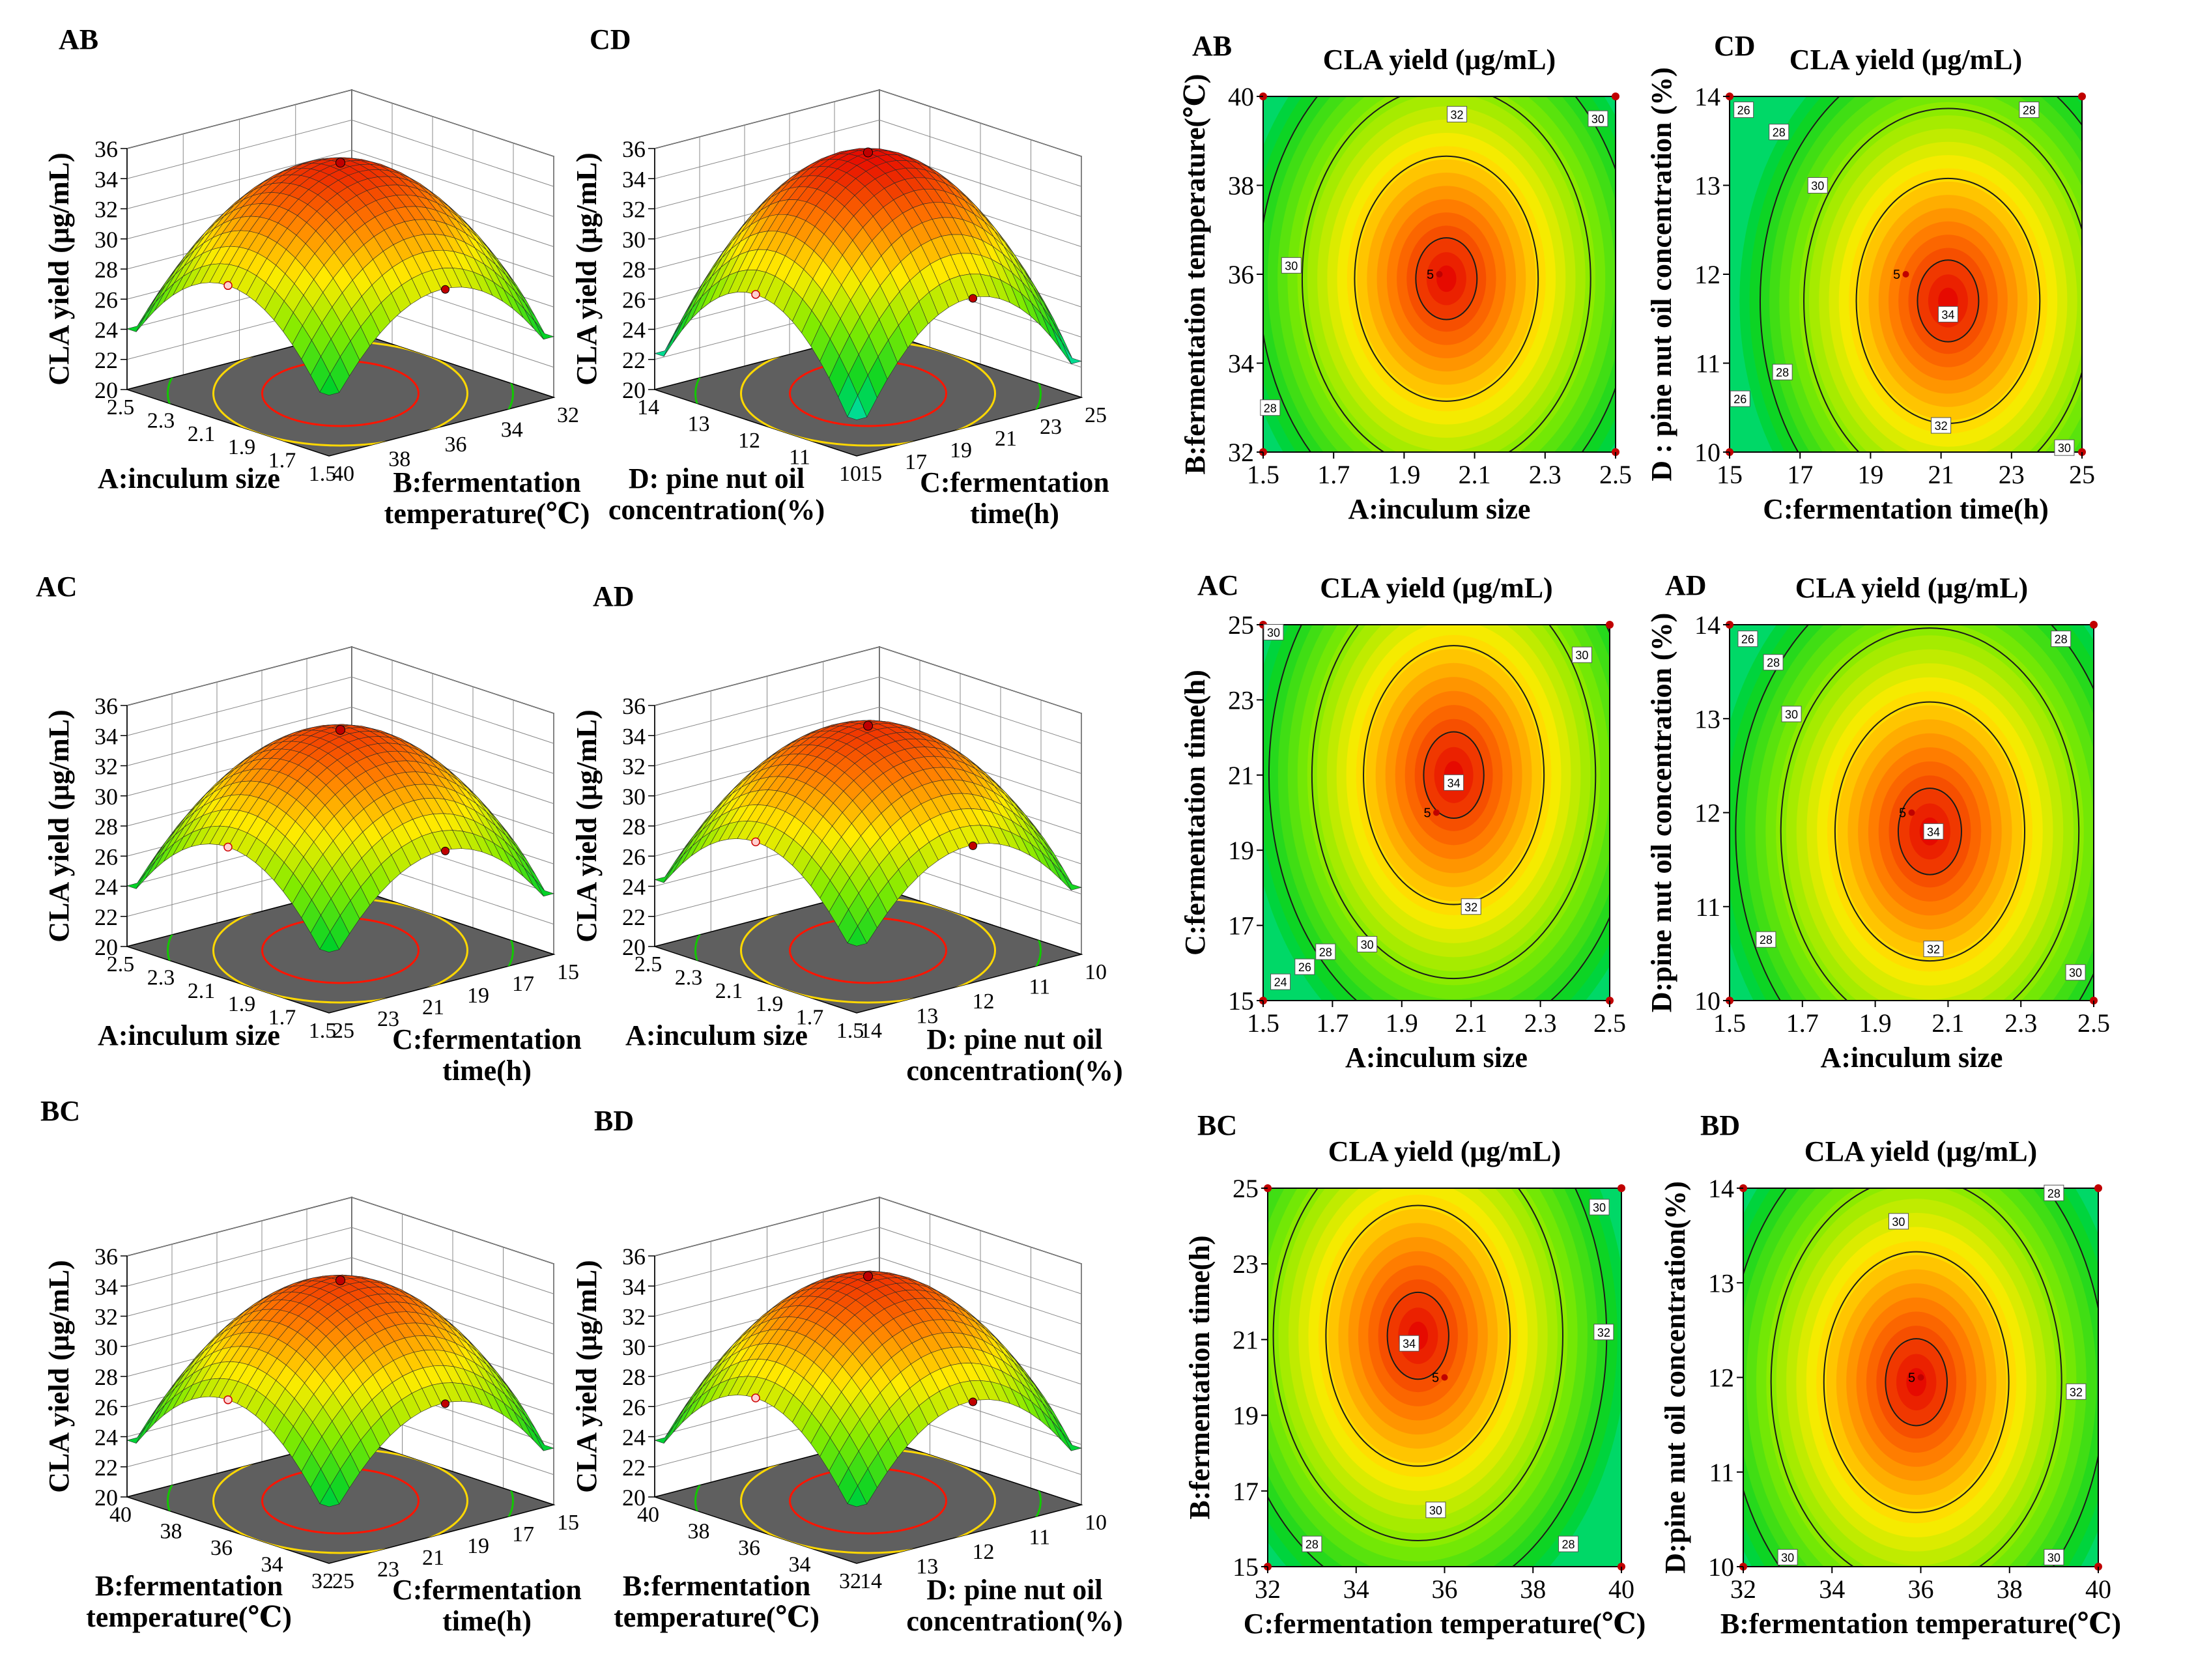 Image resolution: width=2196 pixels, height=1680 pixels. I want to click on left-axis-tick-label: 2.1, so click(729, 991).